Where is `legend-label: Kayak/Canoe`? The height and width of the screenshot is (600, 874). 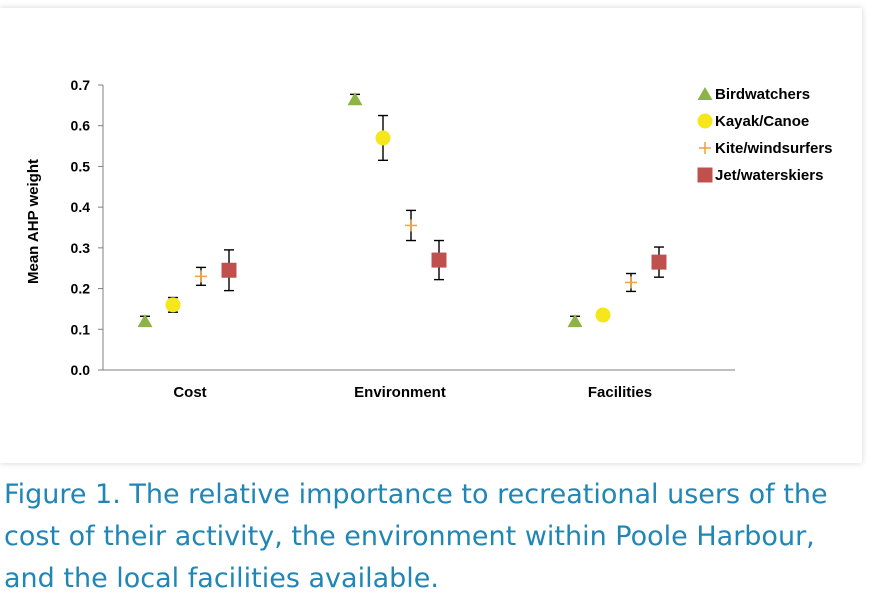 legend-label: Kayak/Canoe is located at coordinates (762, 121).